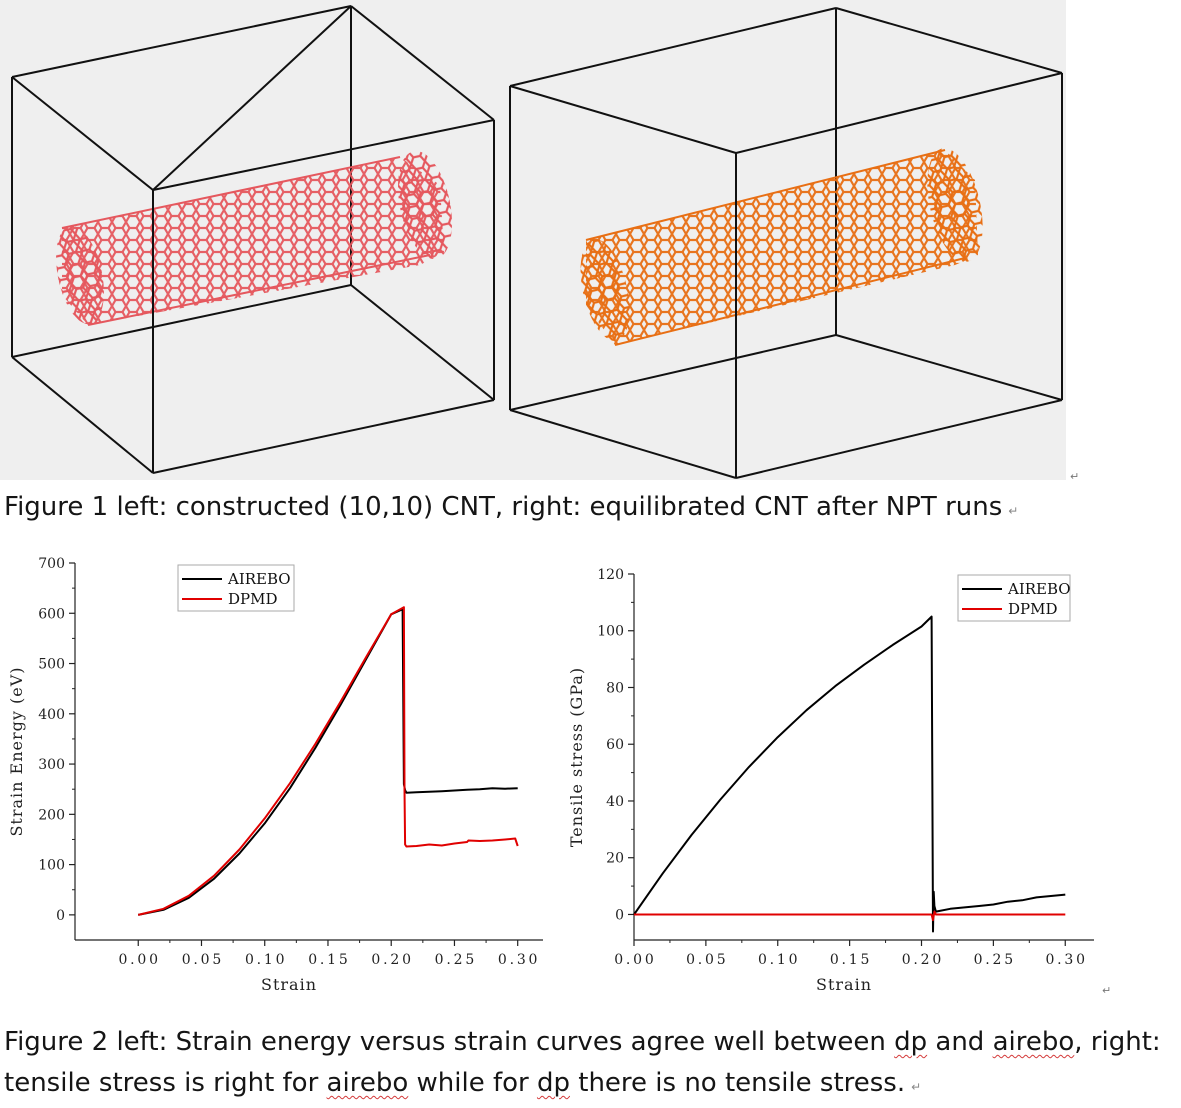 The height and width of the screenshot is (1108, 1181). I want to click on energy-y-tick: 500, so click(56, 665).